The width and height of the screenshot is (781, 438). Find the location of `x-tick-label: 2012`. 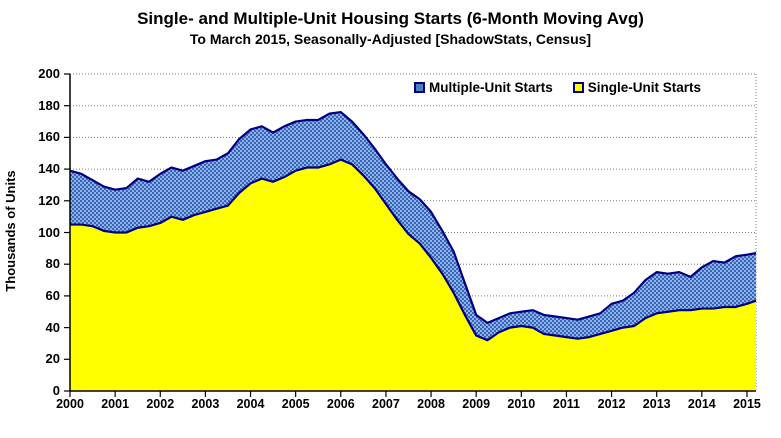

x-tick-label: 2012 is located at coordinates (611, 404).